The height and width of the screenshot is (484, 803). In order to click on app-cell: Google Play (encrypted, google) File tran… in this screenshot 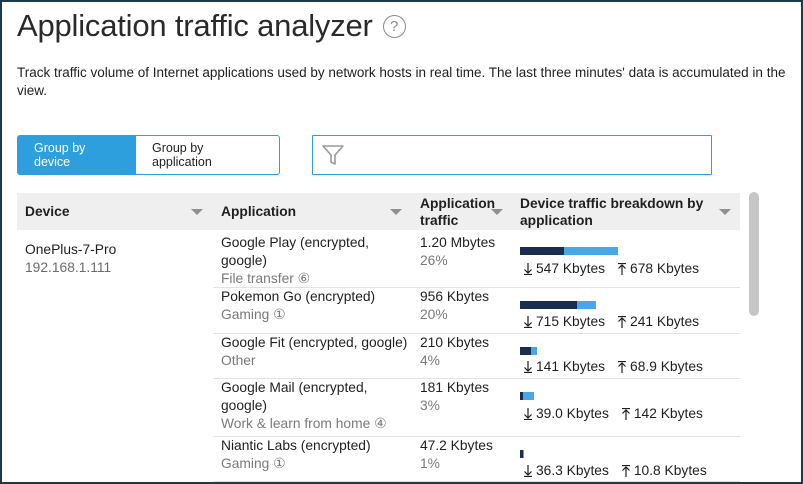, I will do `click(316, 261)`.